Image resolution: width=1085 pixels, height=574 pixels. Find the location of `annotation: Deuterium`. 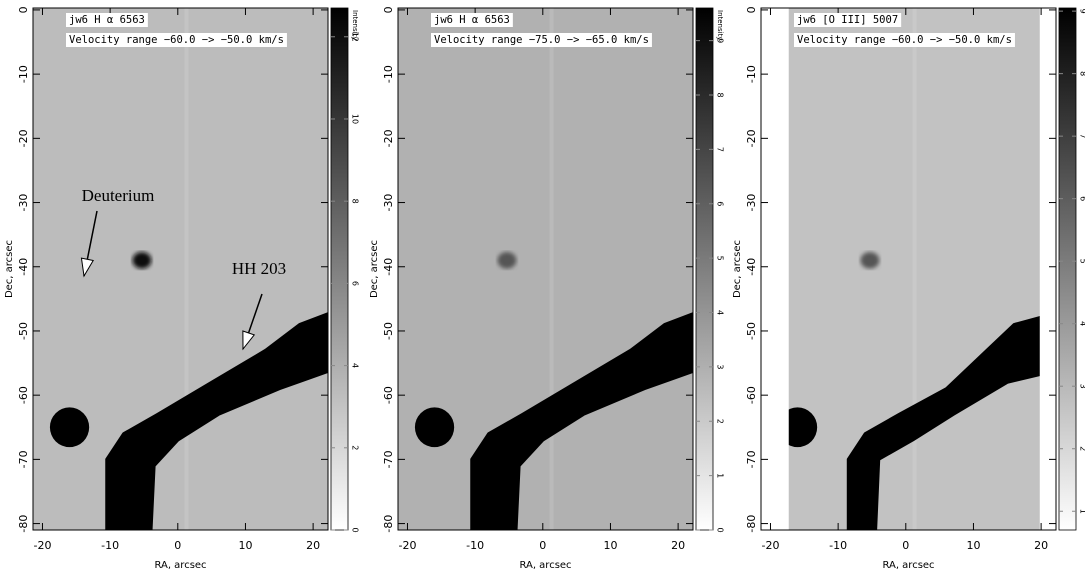

annotation: Deuterium is located at coordinates (118, 195).